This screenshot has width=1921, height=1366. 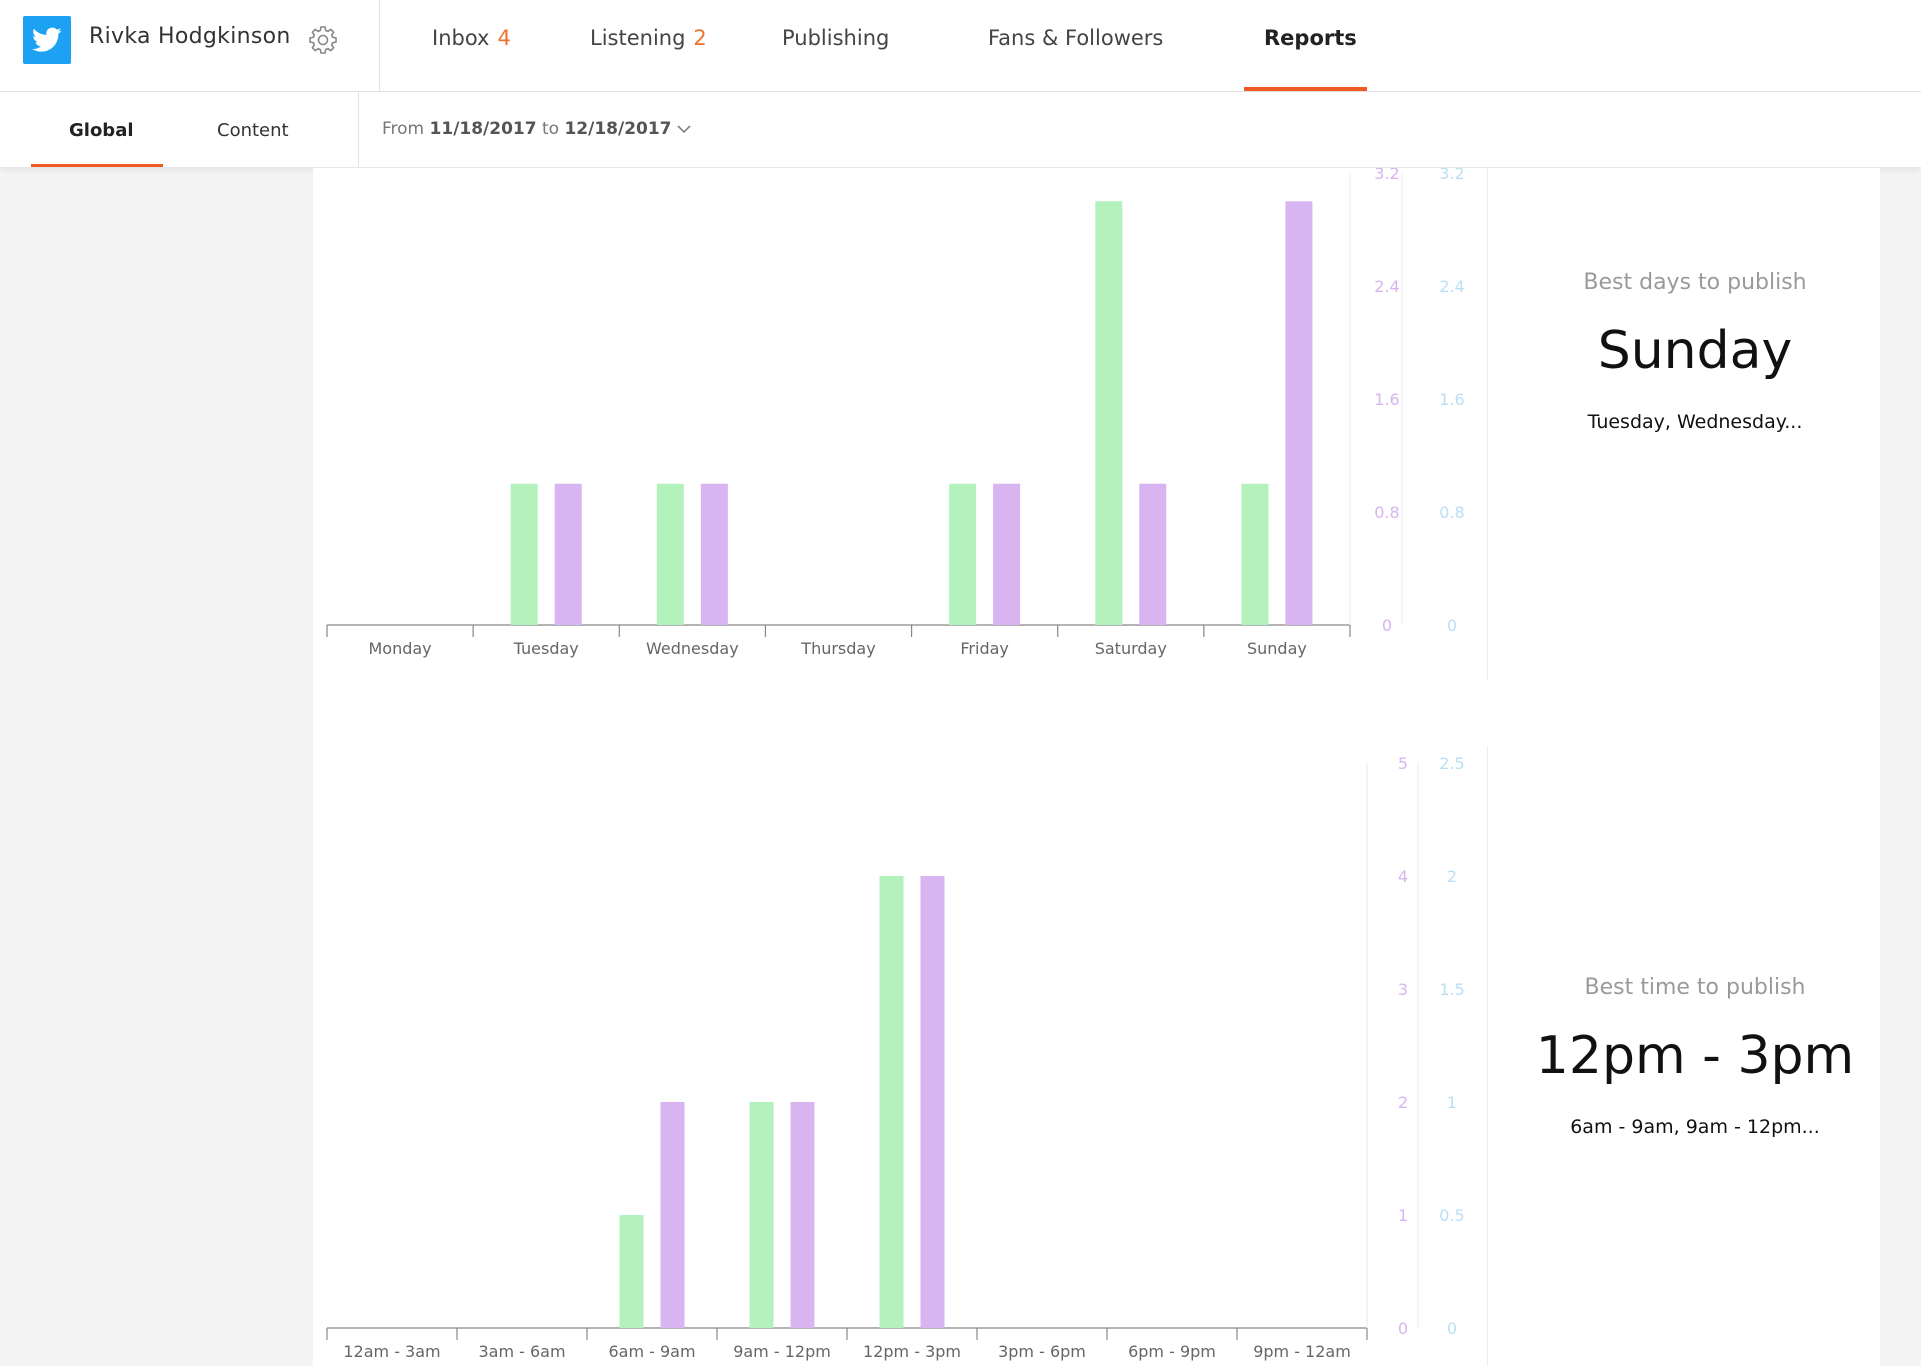 I want to click on x-tick-label: 3am - 6am, so click(x=521, y=1351).